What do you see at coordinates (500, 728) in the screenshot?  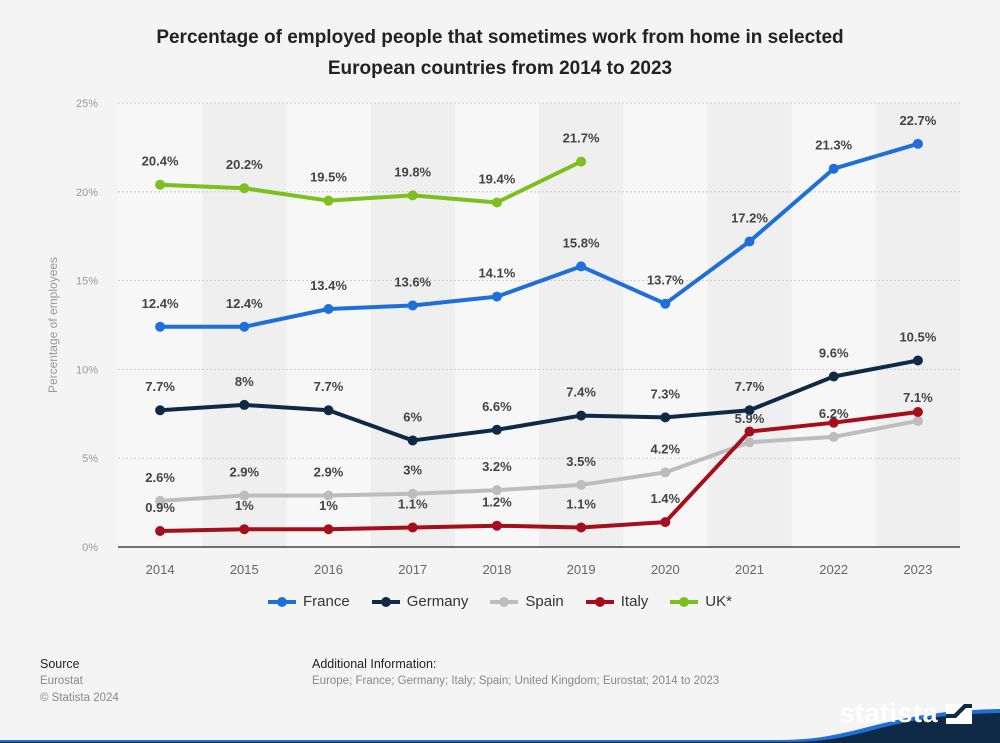 I see `brand-bar-dark` at bounding box center [500, 728].